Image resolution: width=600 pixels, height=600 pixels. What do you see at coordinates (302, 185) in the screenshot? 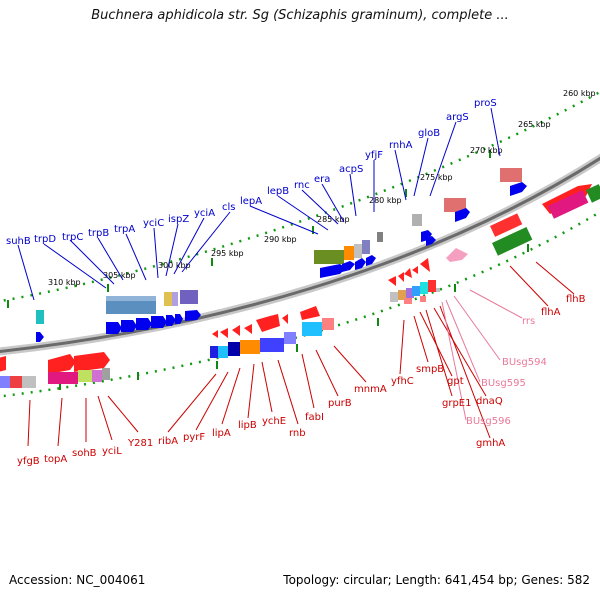
I see `gene-label: rnc` at bounding box center [302, 185].